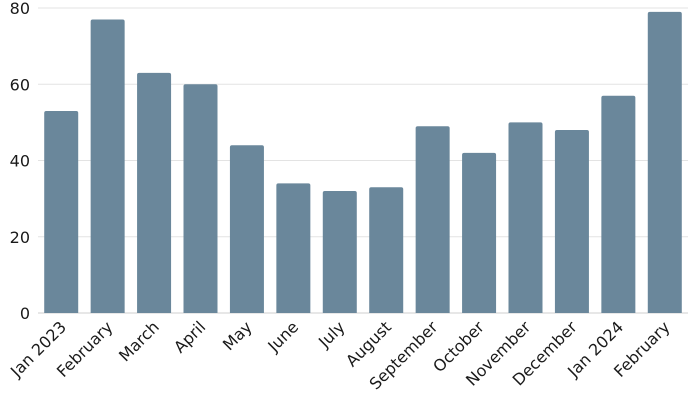 This screenshot has width=688, height=417. I want to click on x-tick-label: May, so click(237, 335).